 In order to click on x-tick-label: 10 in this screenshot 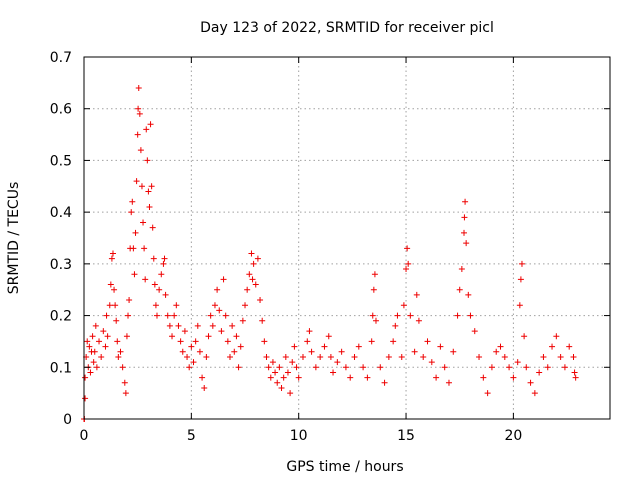, I will do `click(299, 436)`.